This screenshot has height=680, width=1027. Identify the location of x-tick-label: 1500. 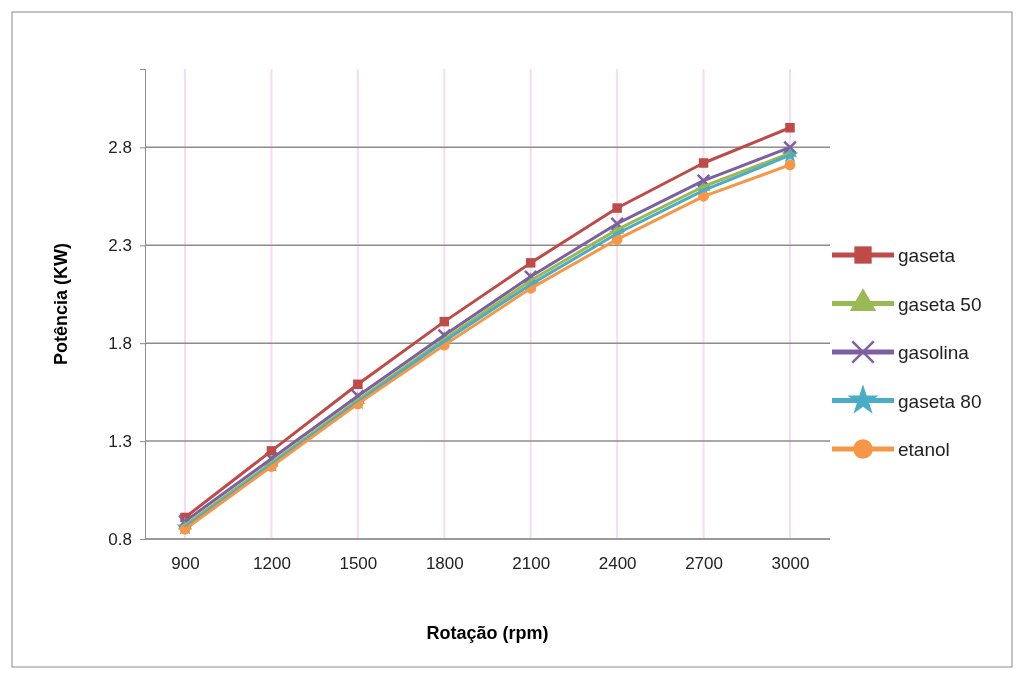
(358, 564).